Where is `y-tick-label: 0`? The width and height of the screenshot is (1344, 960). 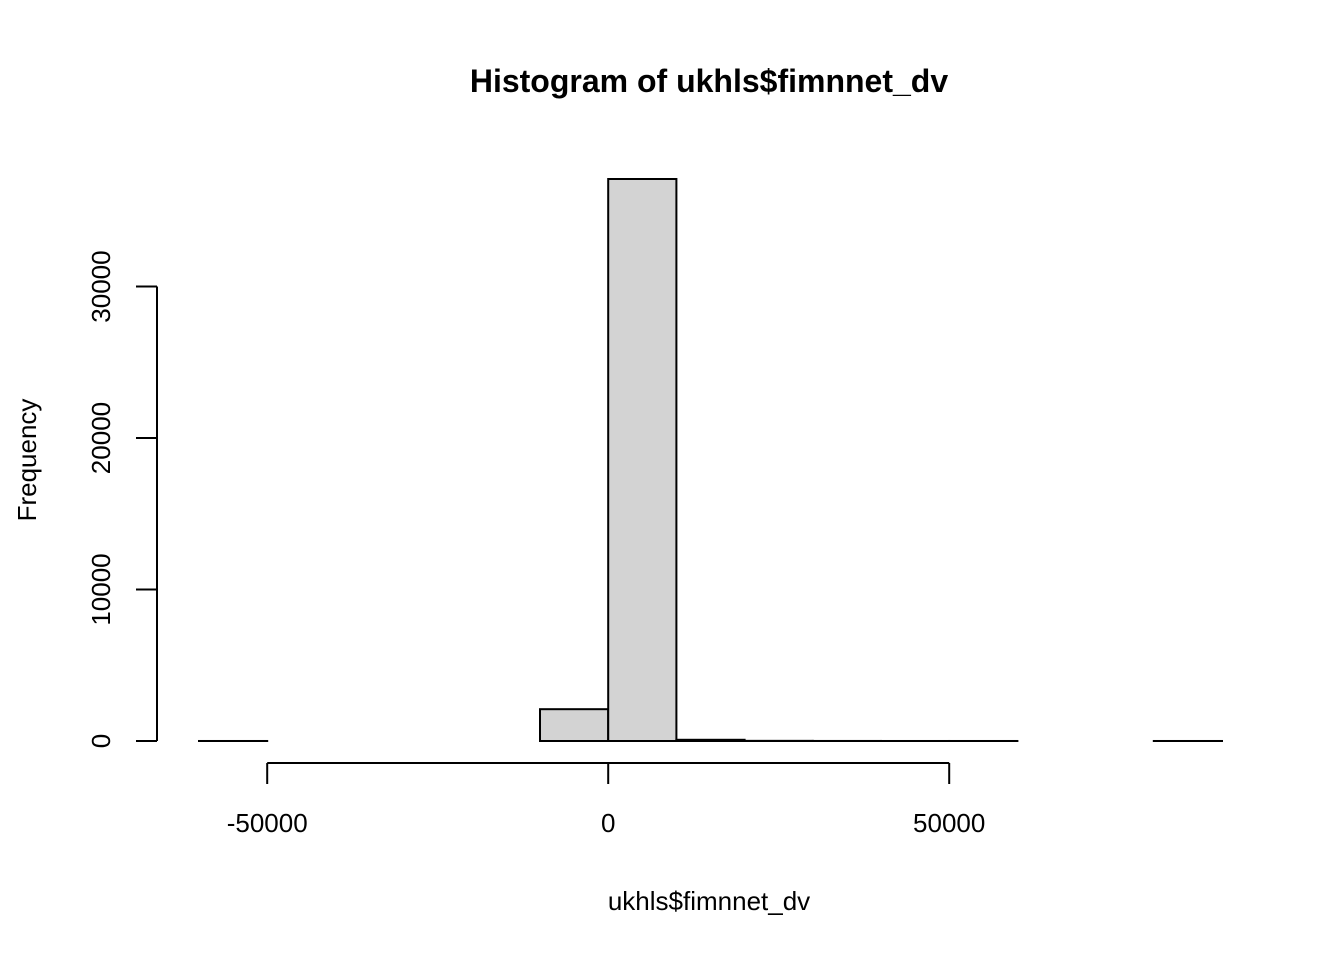
y-tick-label: 0 is located at coordinates (101, 741).